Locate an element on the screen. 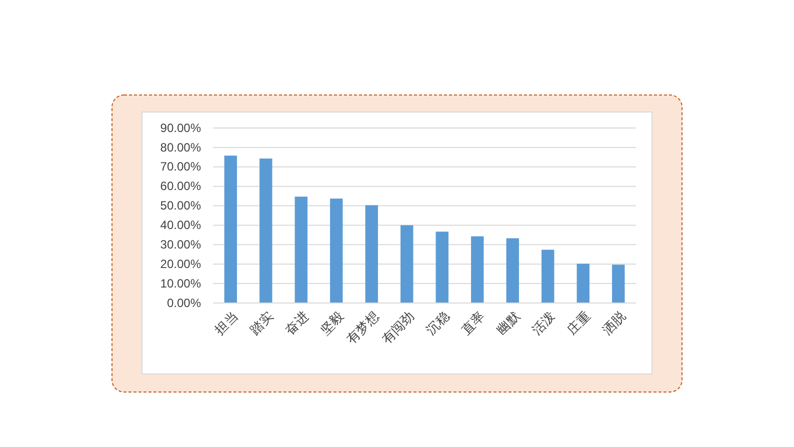 This screenshot has width=794, height=447. x-tick-label: 奋进 is located at coordinates (297, 323).